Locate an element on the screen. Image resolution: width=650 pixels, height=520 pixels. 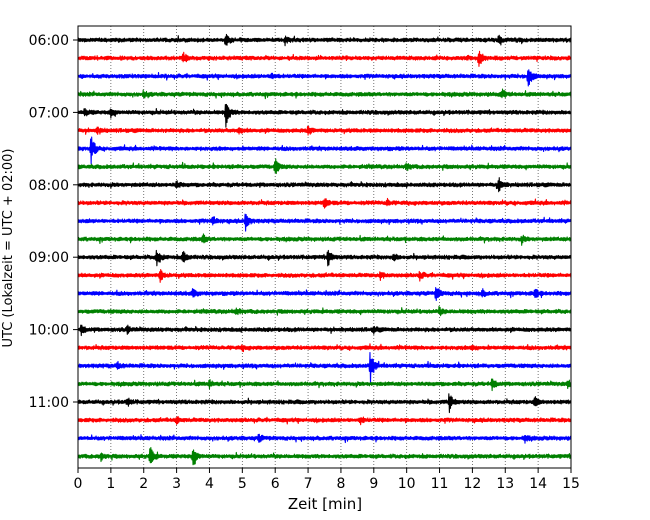
x-tick-label: 4 is located at coordinates (209, 484).